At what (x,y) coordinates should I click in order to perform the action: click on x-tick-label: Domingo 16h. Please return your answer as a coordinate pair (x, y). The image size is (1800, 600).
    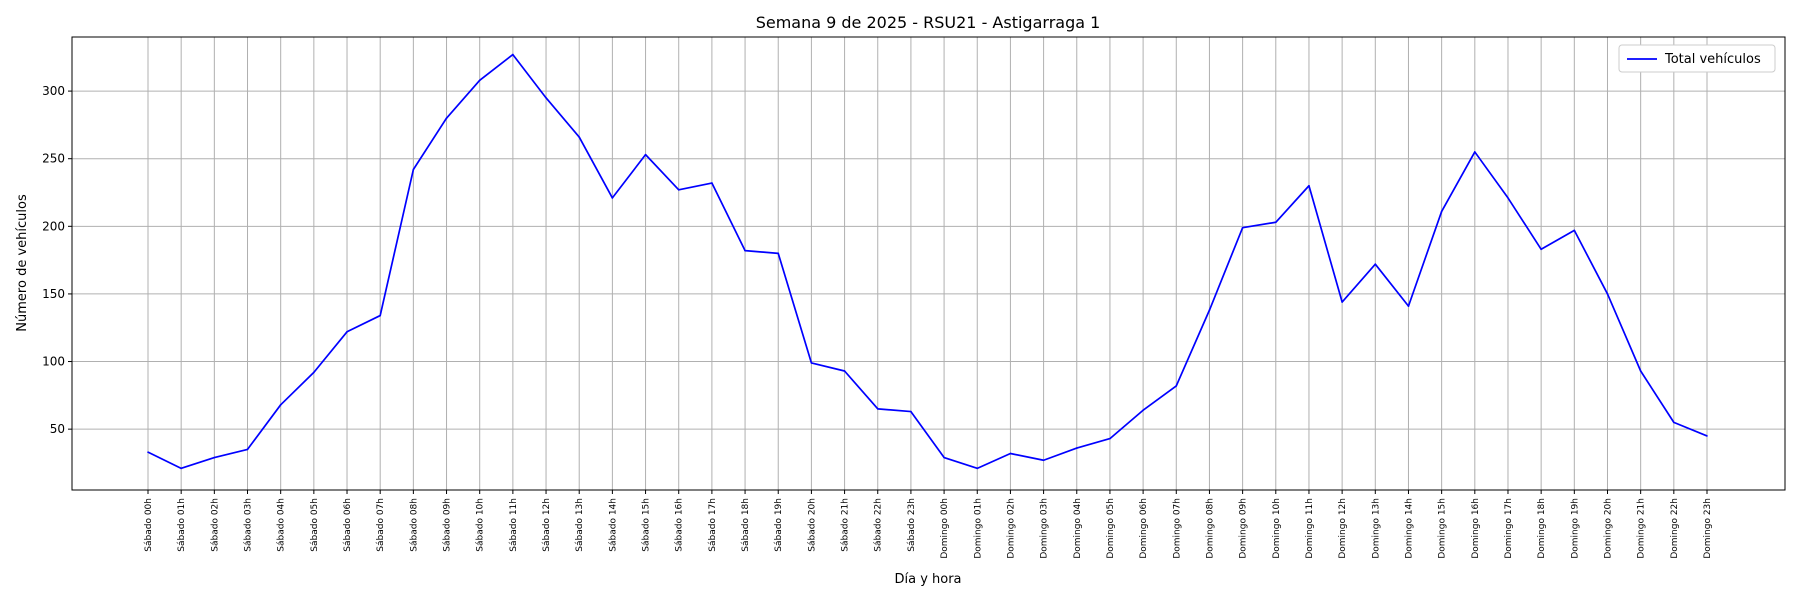
    Looking at the image, I should click on (1476, 528).